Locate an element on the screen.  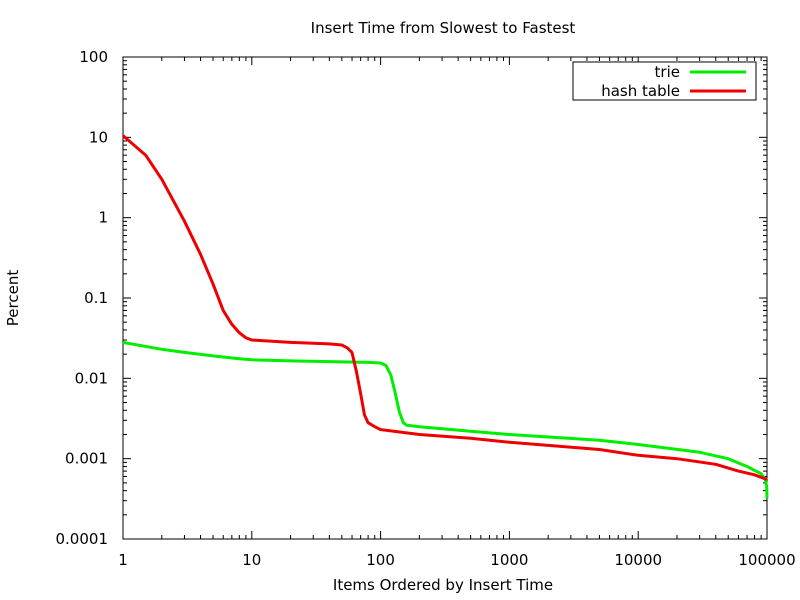
x-tick-label: 1 is located at coordinates (123, 560).